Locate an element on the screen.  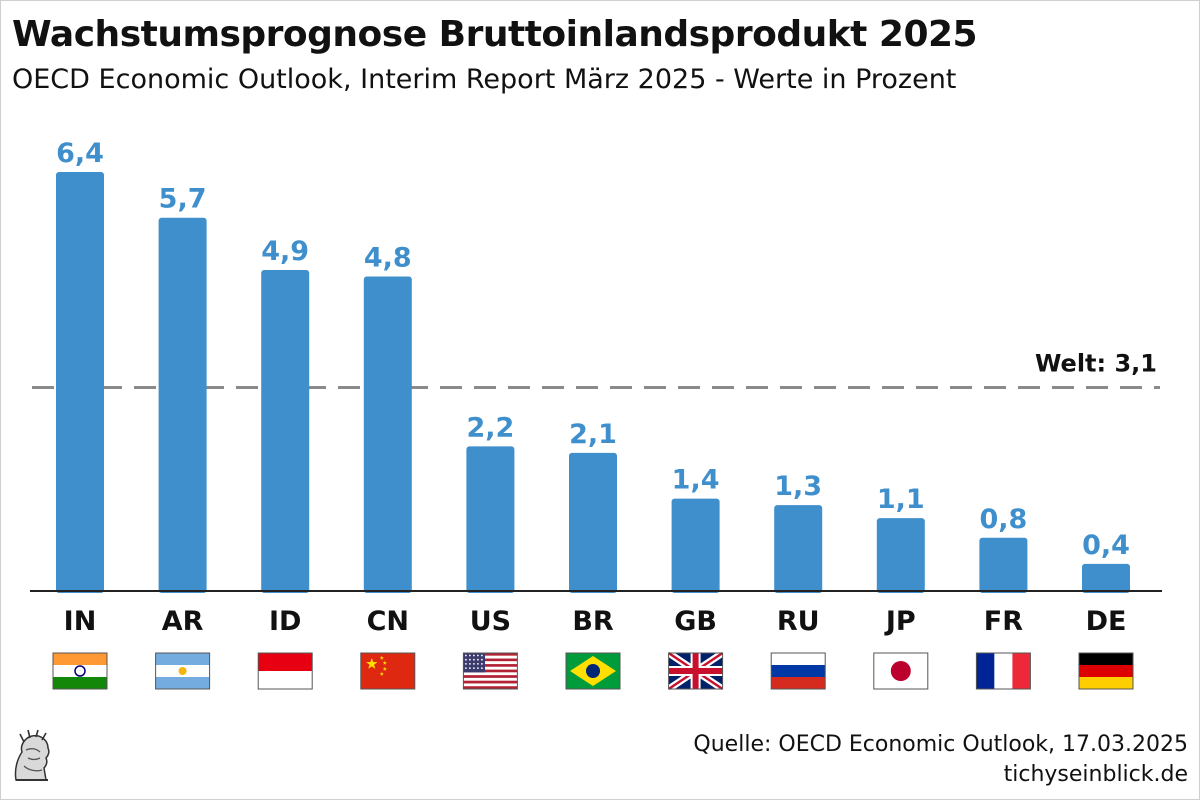
data-label-ru: 1,3 is located at coordinates (798, 486).